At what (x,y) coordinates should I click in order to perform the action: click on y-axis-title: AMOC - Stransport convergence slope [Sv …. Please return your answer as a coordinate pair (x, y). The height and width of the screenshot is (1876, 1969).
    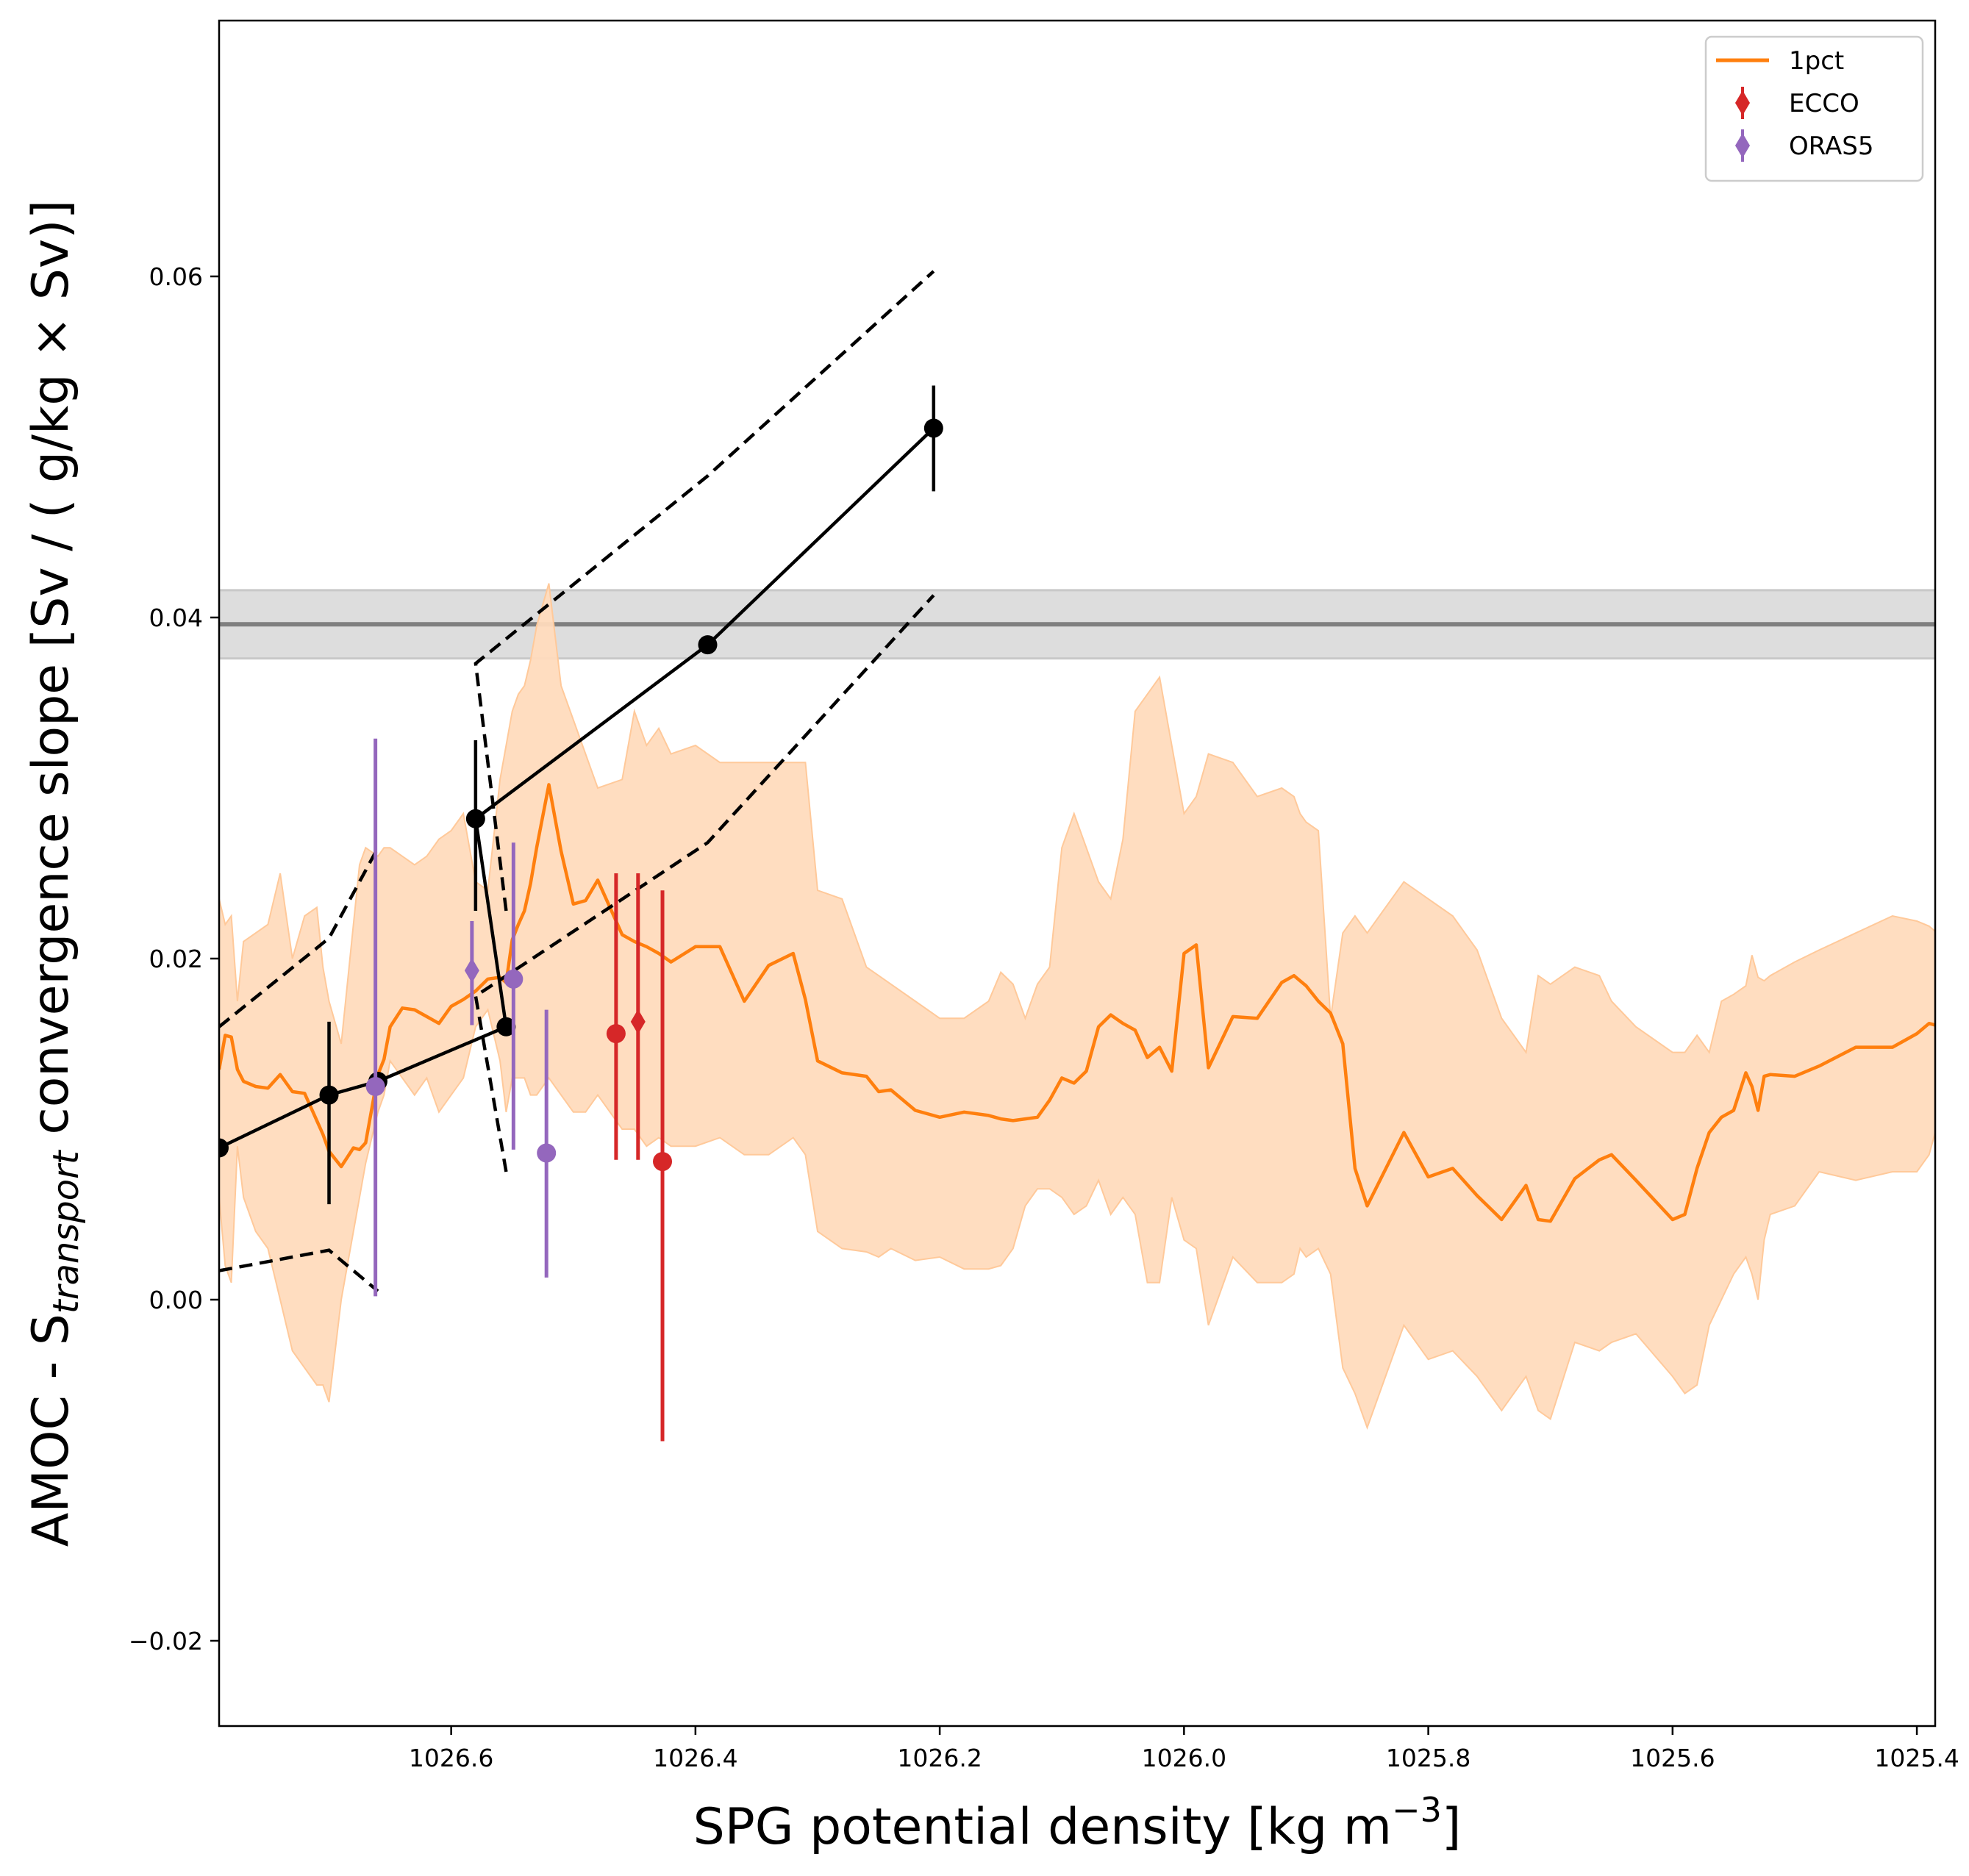
    Looking at the image, I should click on (54, 873).